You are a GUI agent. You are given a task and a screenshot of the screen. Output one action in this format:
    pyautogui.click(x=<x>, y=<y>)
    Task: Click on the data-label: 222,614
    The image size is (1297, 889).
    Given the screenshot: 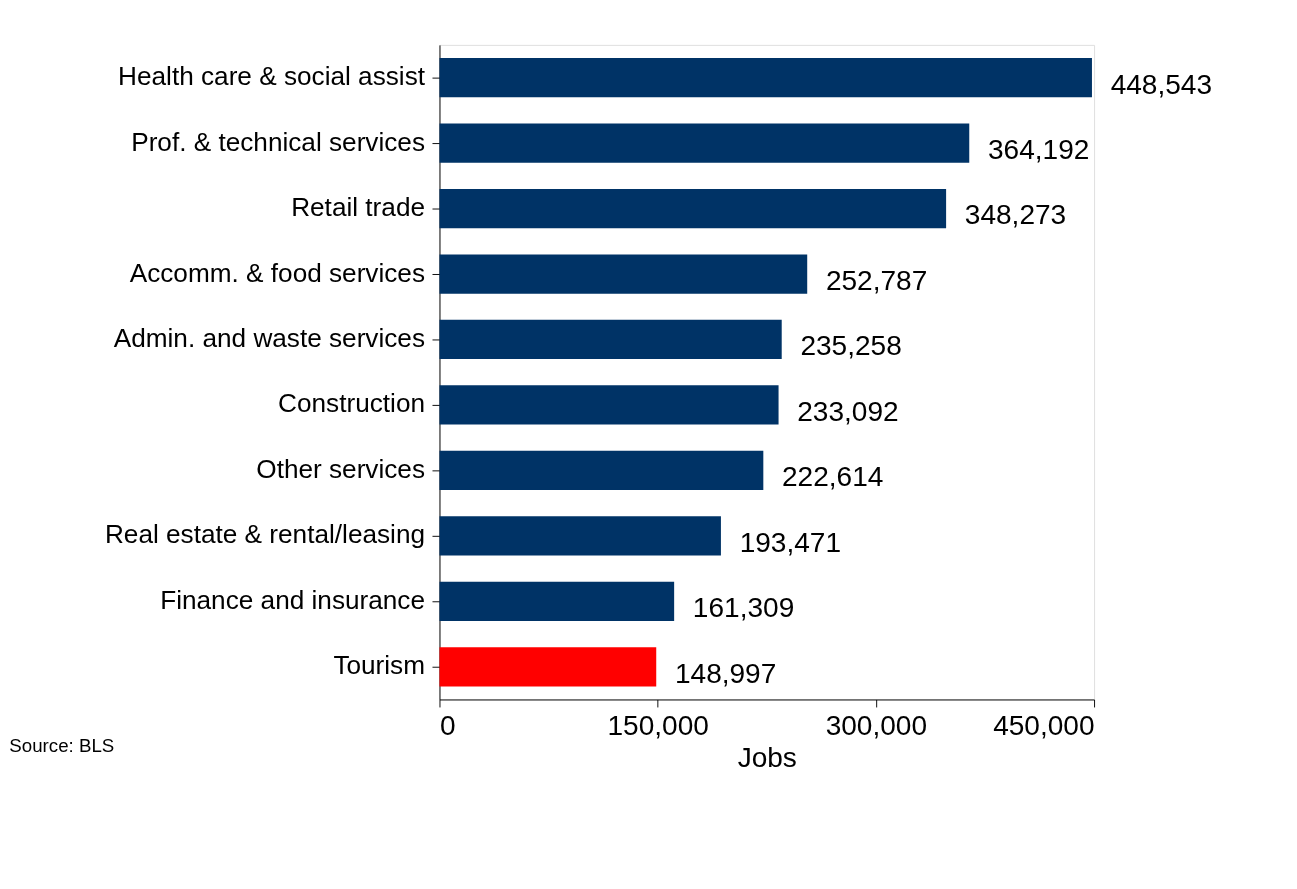 What is the action you would take?
    pyautogui.click(x=833, y=477)
    